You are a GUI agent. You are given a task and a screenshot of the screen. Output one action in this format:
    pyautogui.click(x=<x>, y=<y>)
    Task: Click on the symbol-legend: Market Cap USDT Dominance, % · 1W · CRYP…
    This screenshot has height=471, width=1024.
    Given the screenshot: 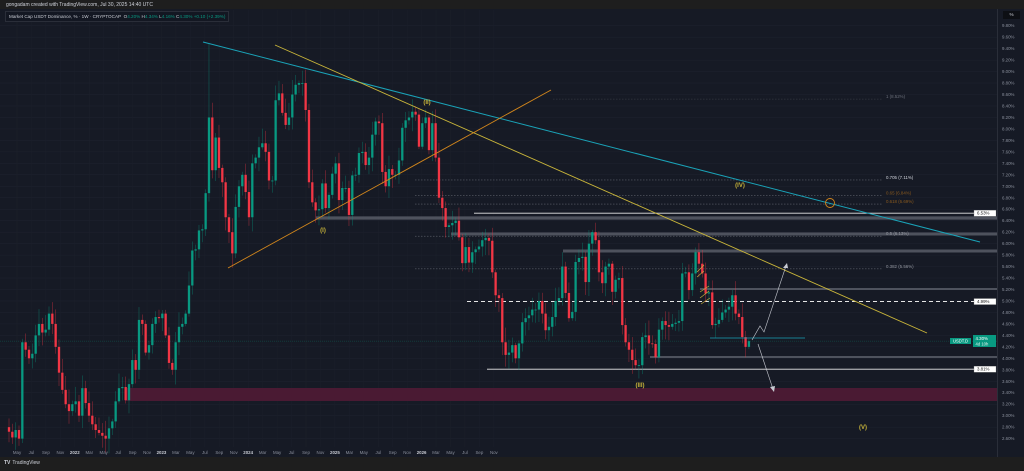 What is the action you would take?
    pyautogui.click(x=117, y=16)
    